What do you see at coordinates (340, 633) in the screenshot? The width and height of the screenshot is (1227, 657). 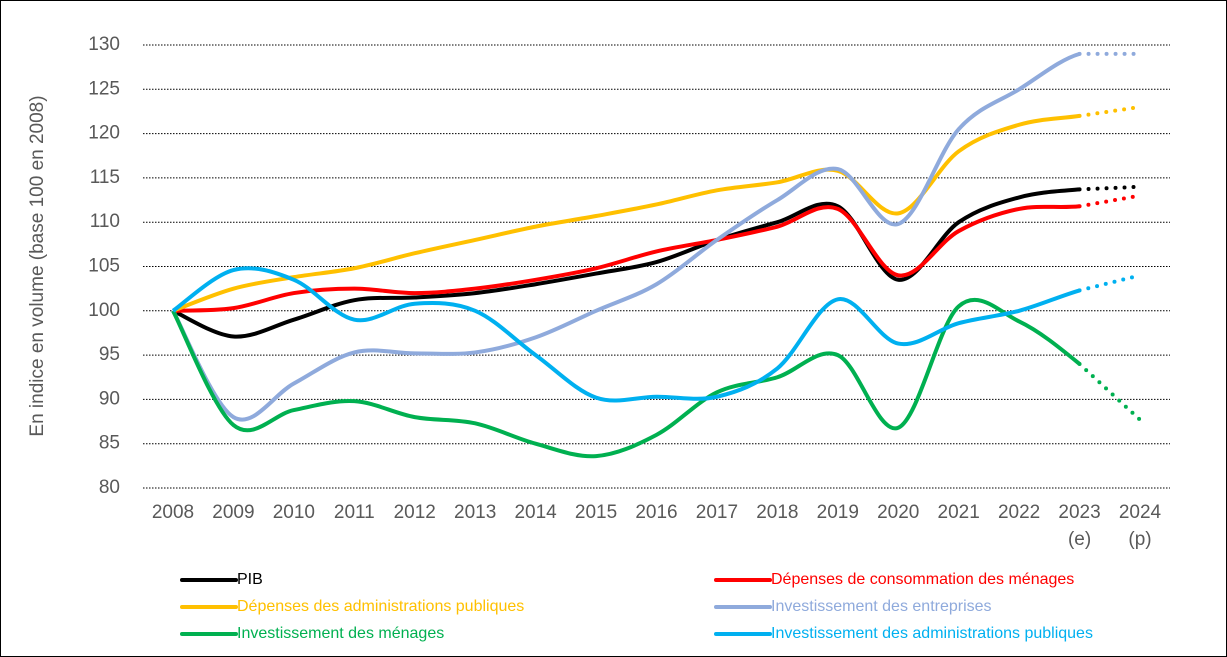 I see `legend-label: Investissement des ménages` at bounding box center [340, 633].